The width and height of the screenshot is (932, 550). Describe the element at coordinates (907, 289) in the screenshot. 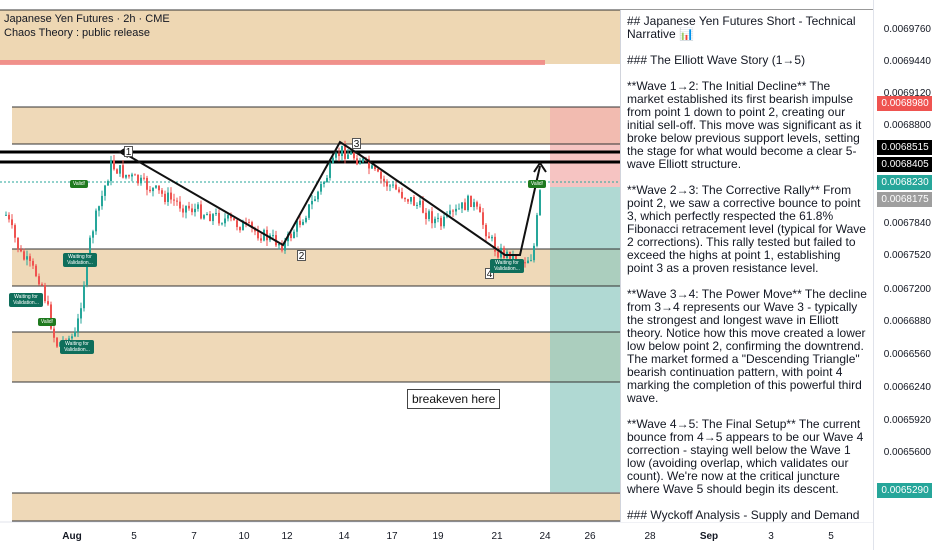

I see `price-tick: 0.0067200` at that location.